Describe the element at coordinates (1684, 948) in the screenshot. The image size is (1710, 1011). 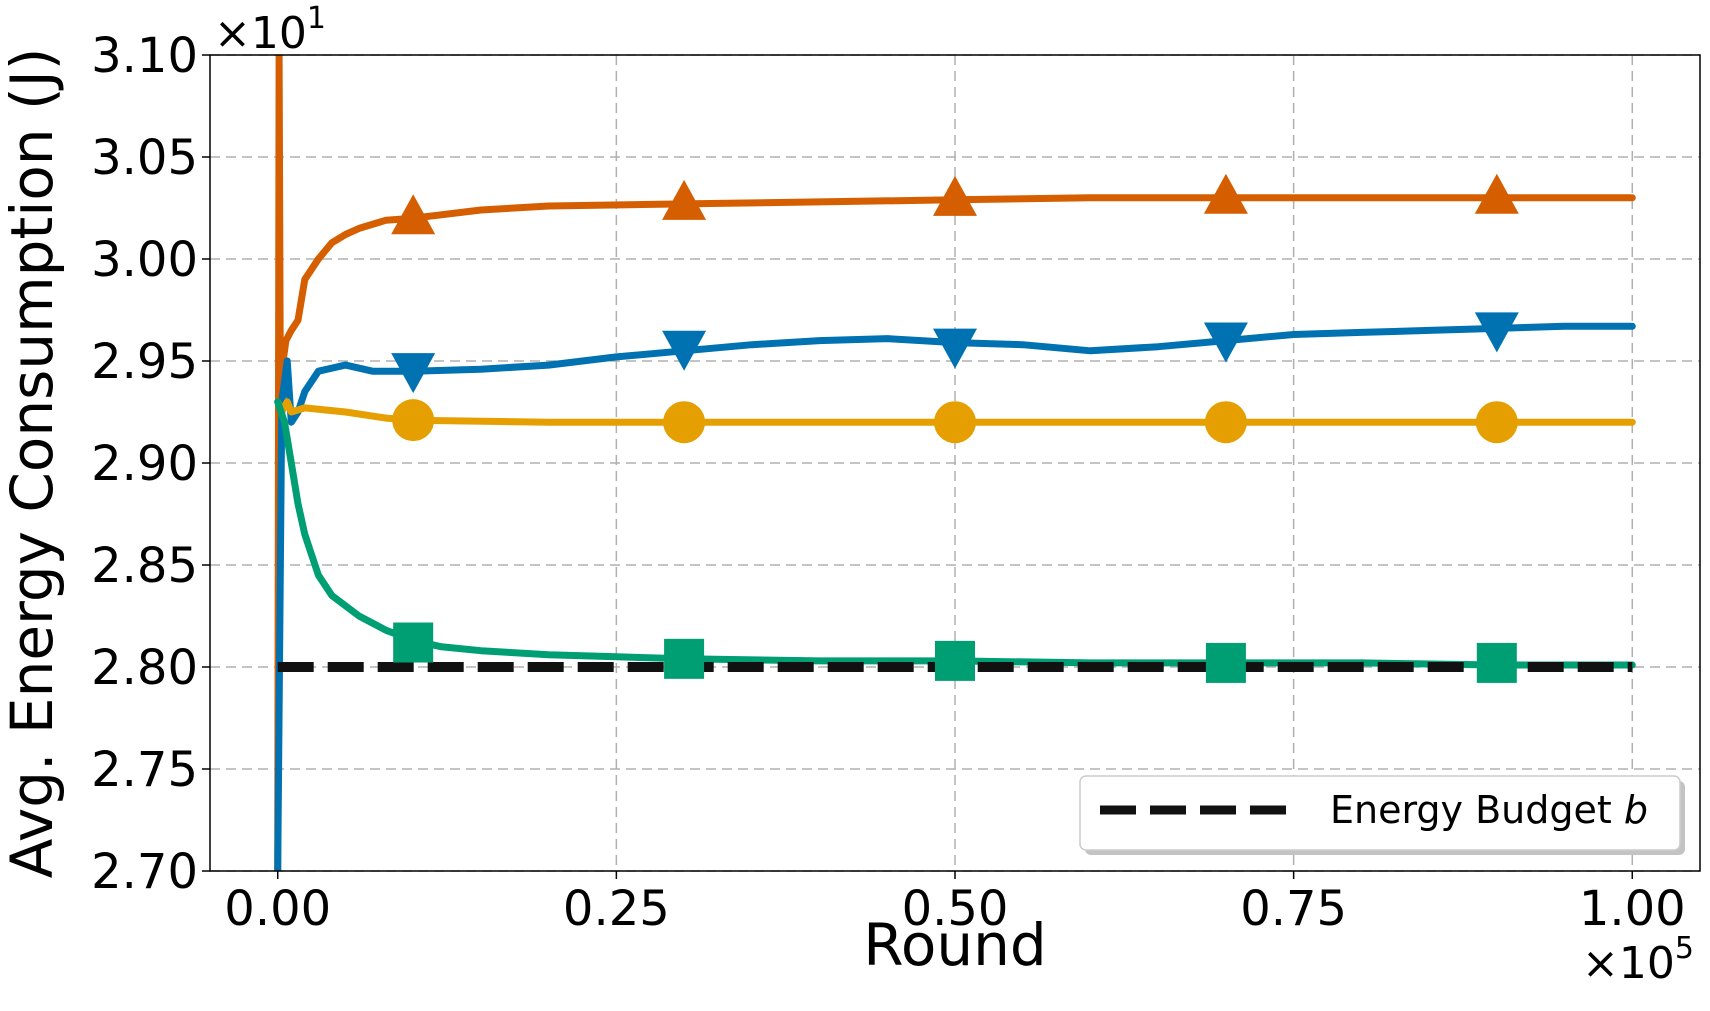
I see `x-offset-exponent: 5` at that location.